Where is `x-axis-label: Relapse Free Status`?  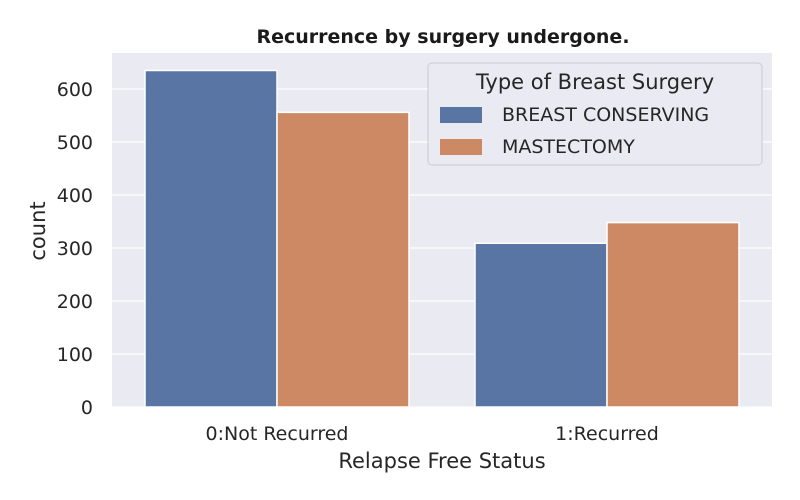
x-axis-label: Relapse Free Status is located at coordinates (441, 461).